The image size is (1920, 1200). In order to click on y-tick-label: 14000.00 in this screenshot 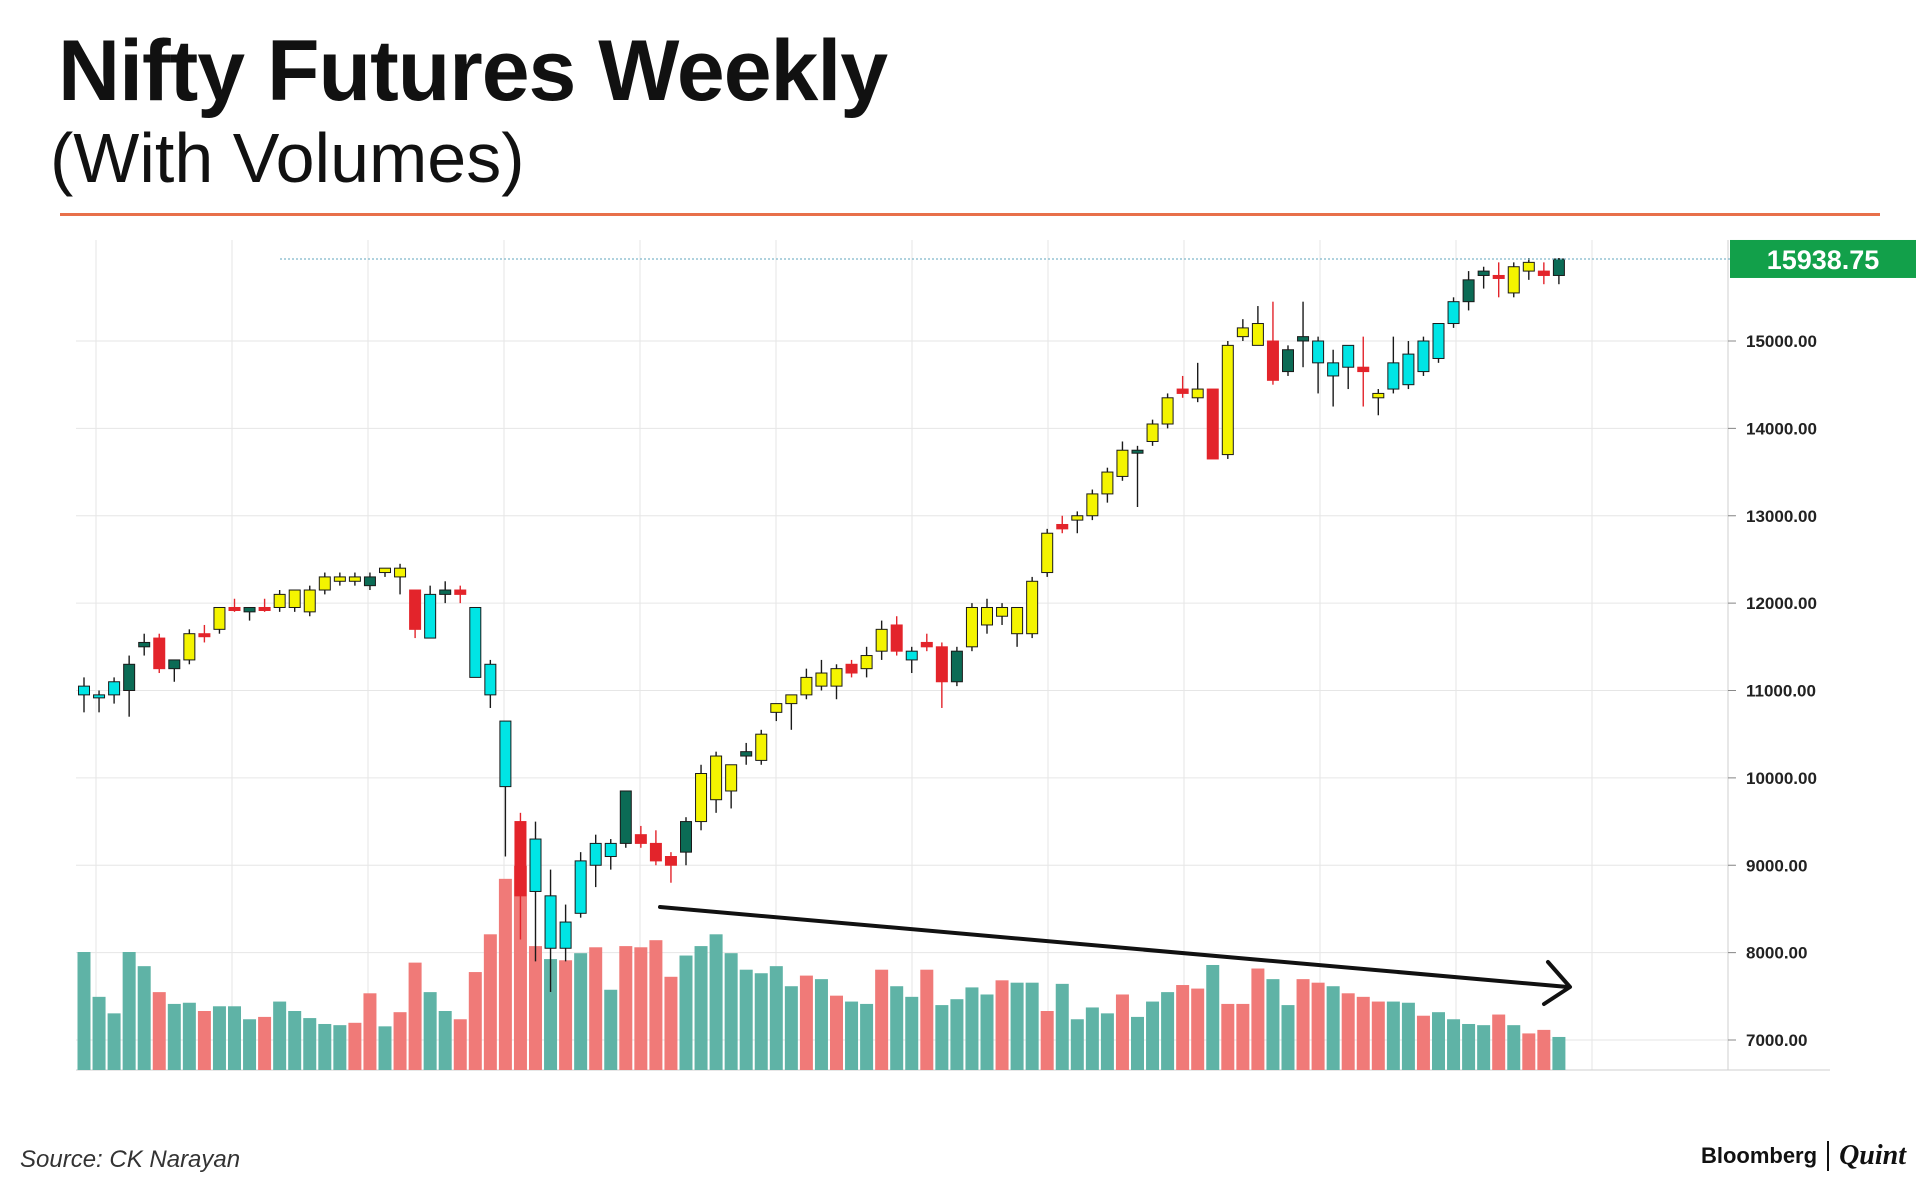, I will do `click(1781, 428)`.